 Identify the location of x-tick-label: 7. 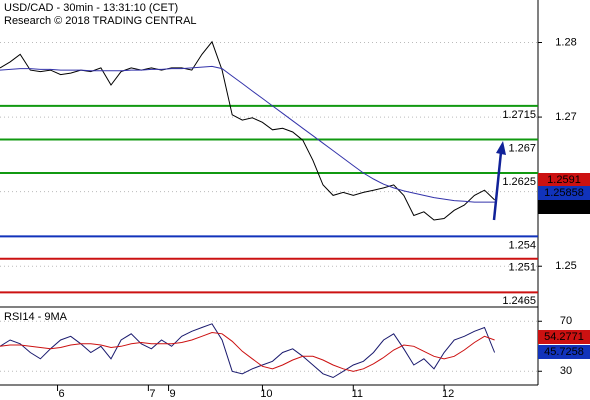
(152, 394).